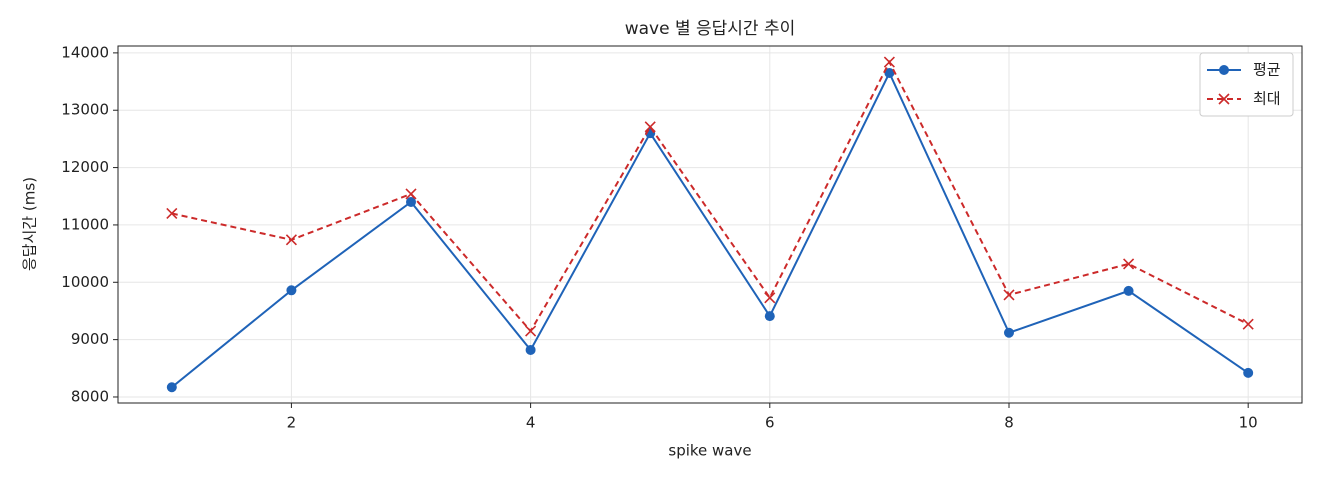 The width and height of the screenshot is (1320, 480). What do you see at coordinates (85, 52) in the screenshot?
I see `y-tick-label: 14000` at bounding box center [85, 52].